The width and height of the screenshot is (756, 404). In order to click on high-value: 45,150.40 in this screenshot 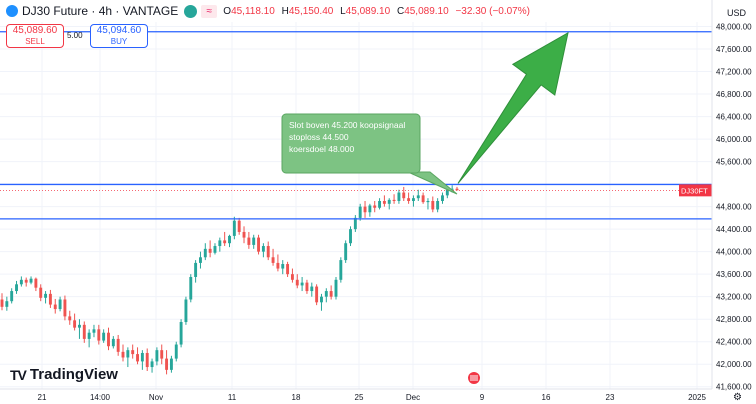, I will do `click(311, 11)`.